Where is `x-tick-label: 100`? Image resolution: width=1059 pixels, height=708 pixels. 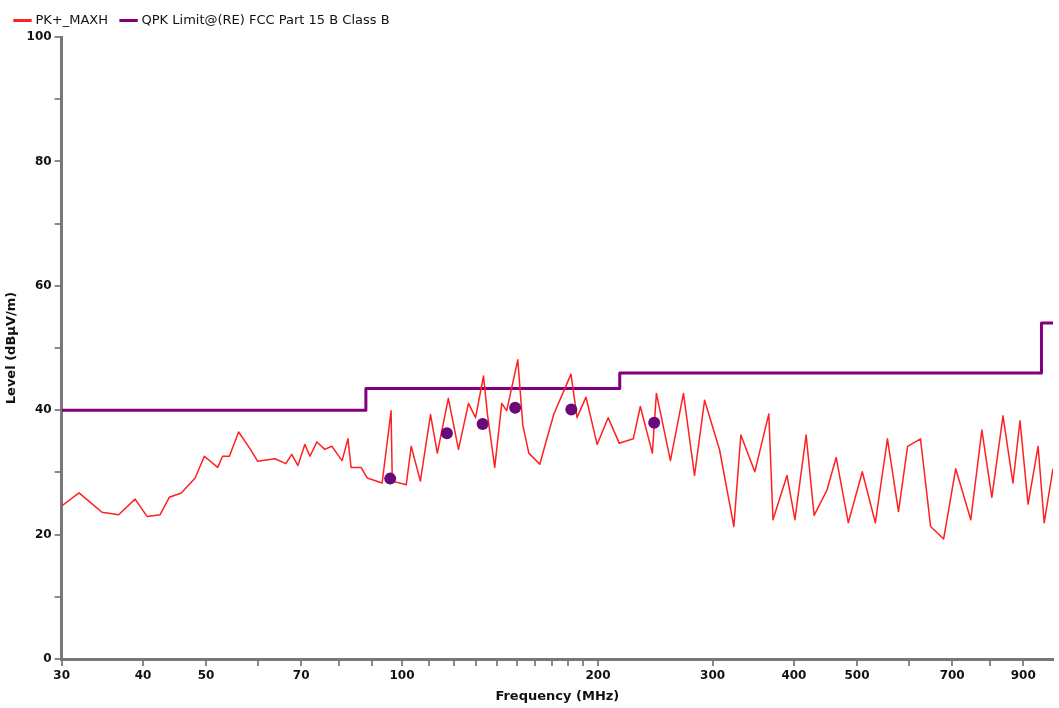
x-tick-label: 100 is located at coordinates (402, 675).